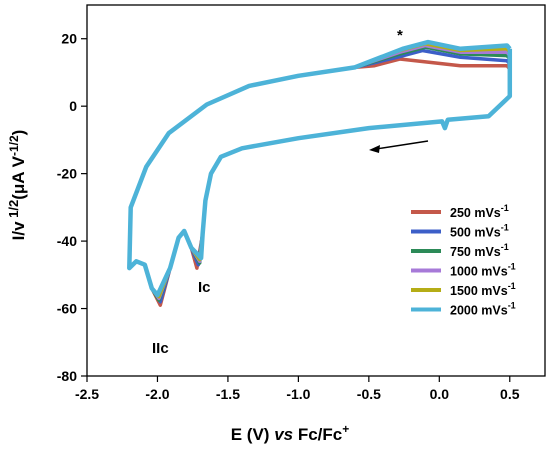 This screenshot has width=550, height=451. I want to click on y-tick-label: 0, so click(73, 106).